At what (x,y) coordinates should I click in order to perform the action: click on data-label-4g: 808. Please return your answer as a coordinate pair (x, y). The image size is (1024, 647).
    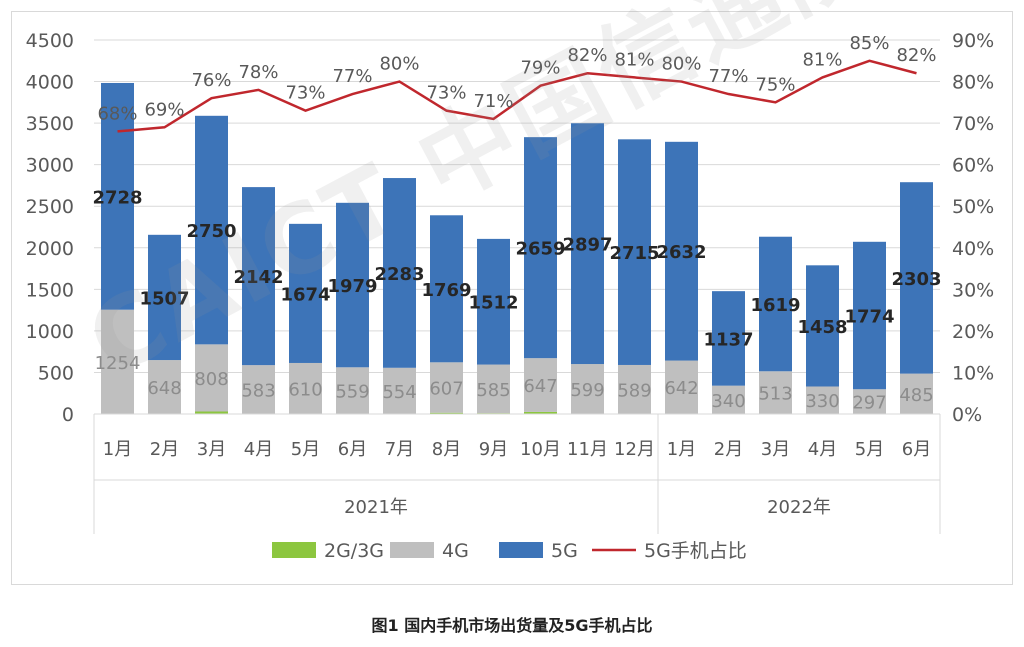
    Looking at the image, I should click on (211, 379).